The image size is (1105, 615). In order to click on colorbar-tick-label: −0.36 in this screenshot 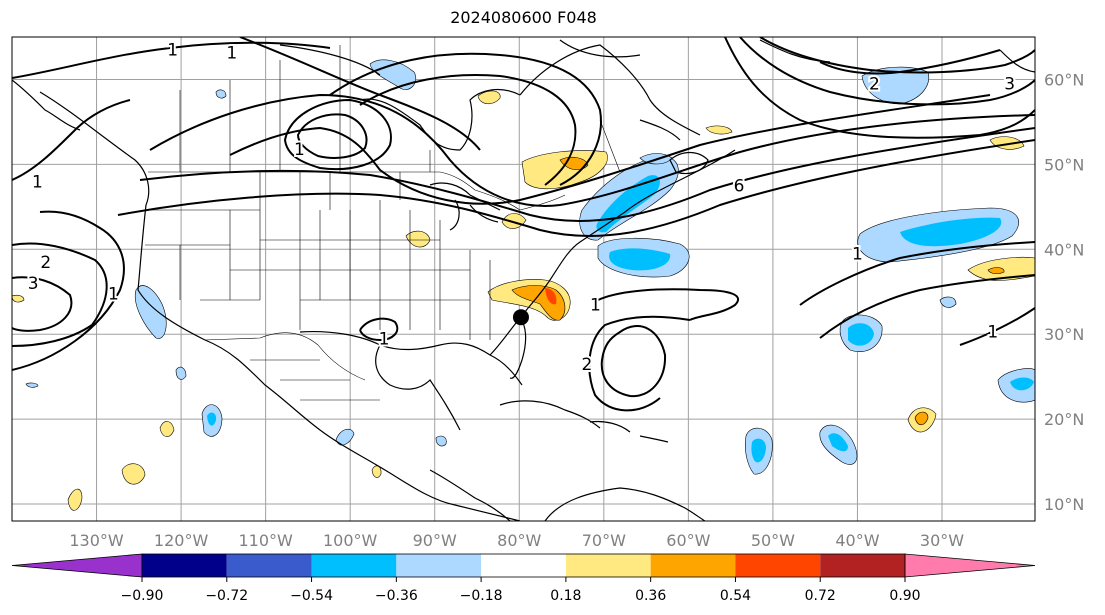, I will do `click(396, 596)`.